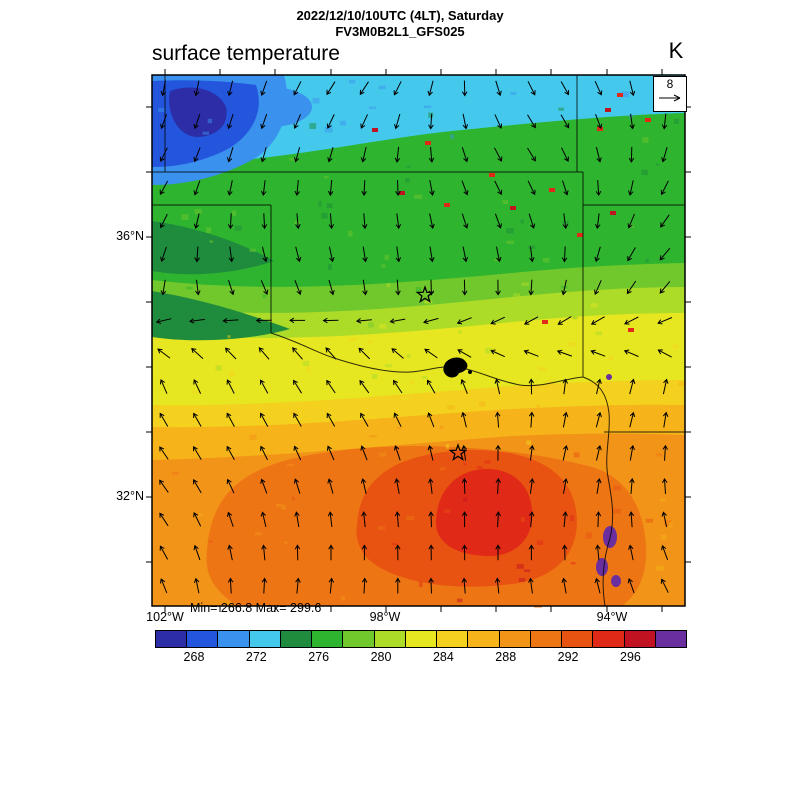 The height and width of the screenshot is (800, 800). I want to click on colorbar-tick-label: 268, so click(194, 657).